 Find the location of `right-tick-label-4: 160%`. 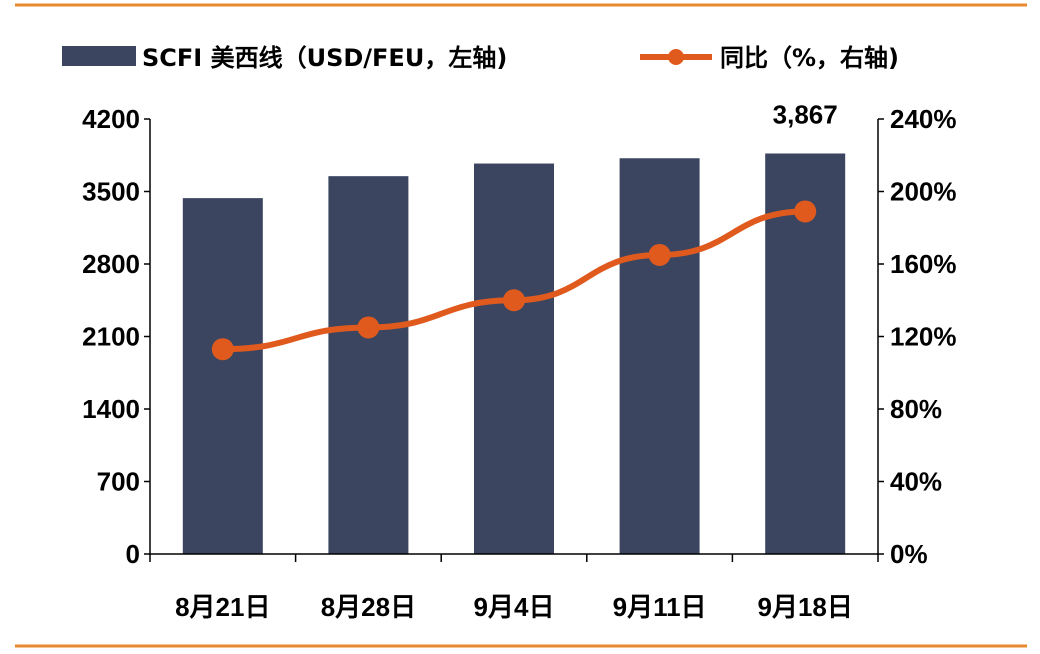

right-tick-label-4: 160% is located at coordinates (923, 264).